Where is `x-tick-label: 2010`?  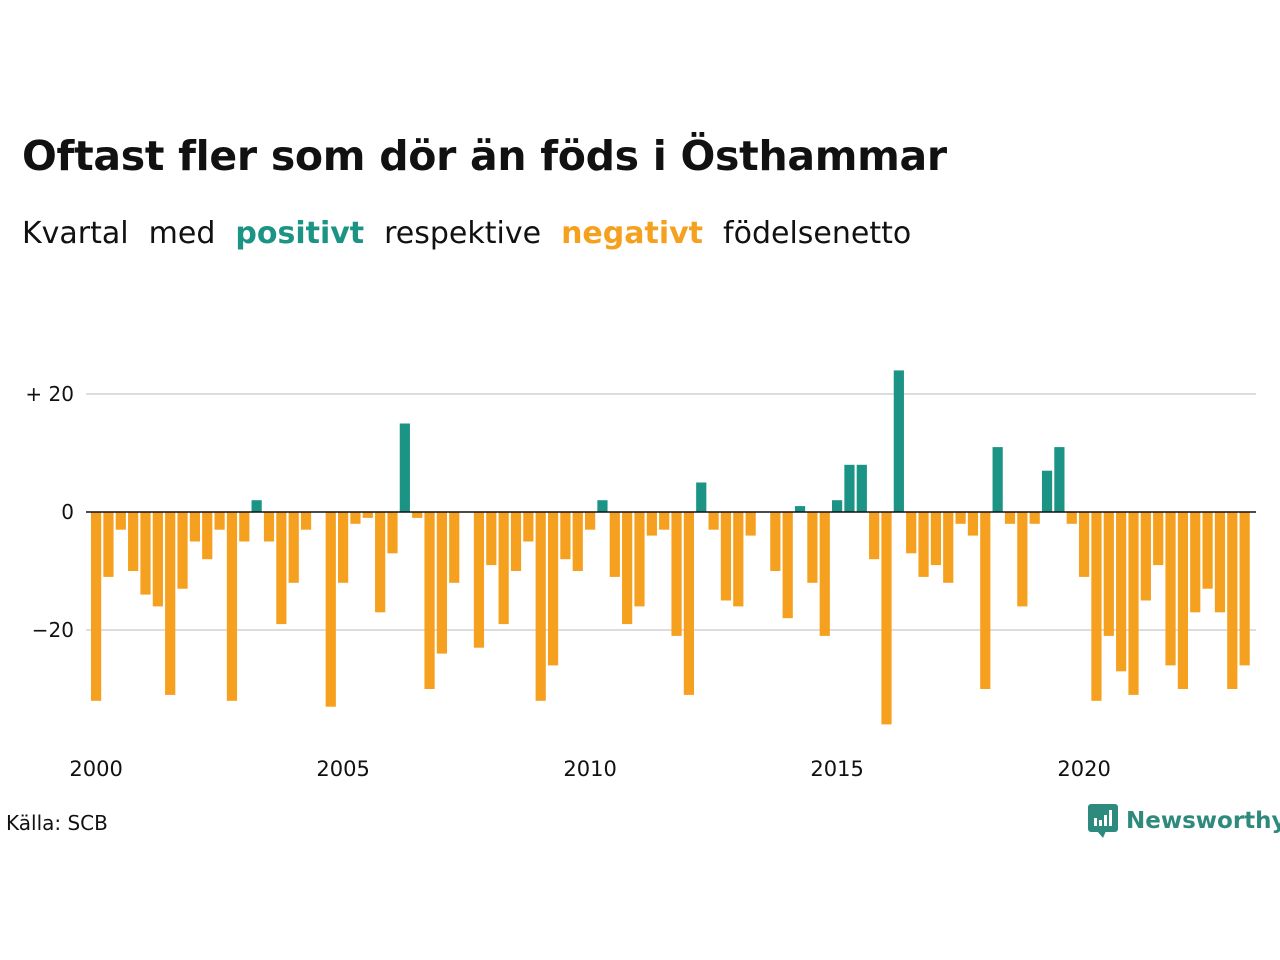 x-tick-label: 2010 is located at coordinates (589, 769).